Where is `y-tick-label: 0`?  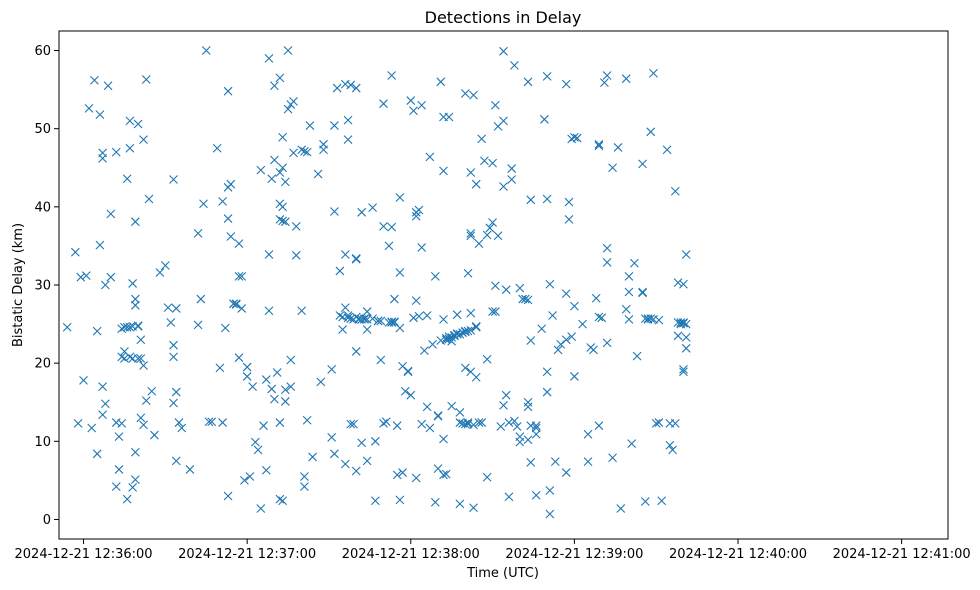
y-tick-label: 0 is located at coordinates (47, 520).